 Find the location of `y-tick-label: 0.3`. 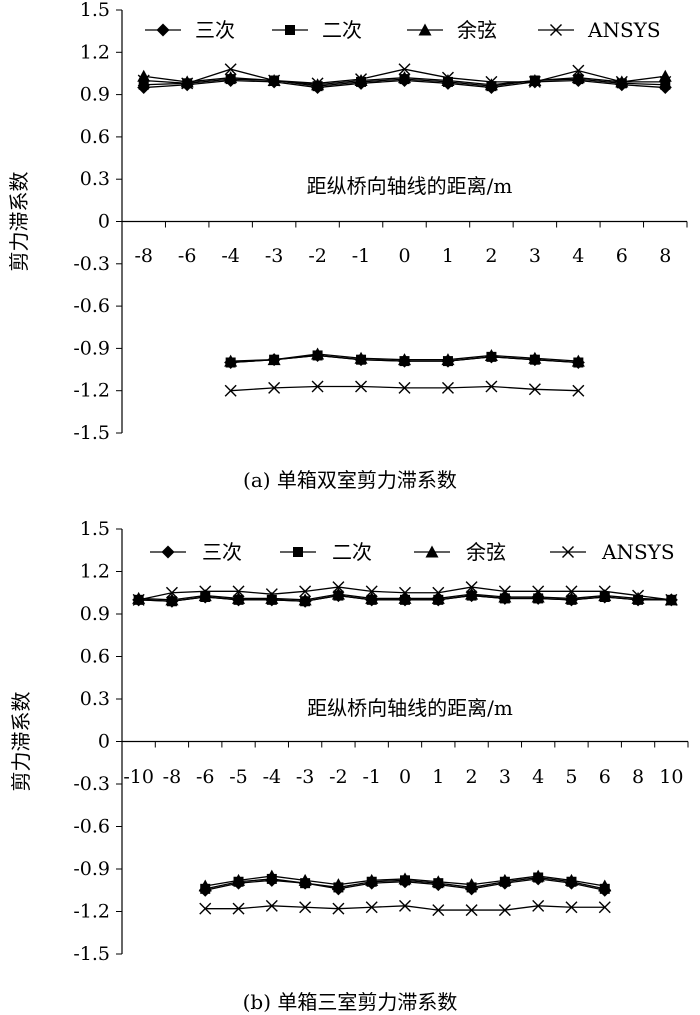

y-tick-label: 0.3 is located at coordinates (95, 179).